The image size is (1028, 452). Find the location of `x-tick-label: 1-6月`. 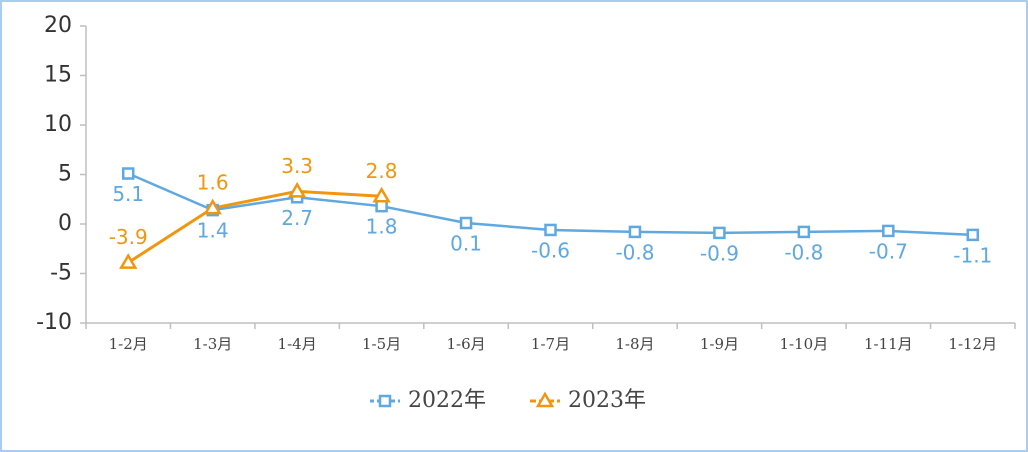

x-tick-label: 1-6月 is located at coordinates (465, 344).